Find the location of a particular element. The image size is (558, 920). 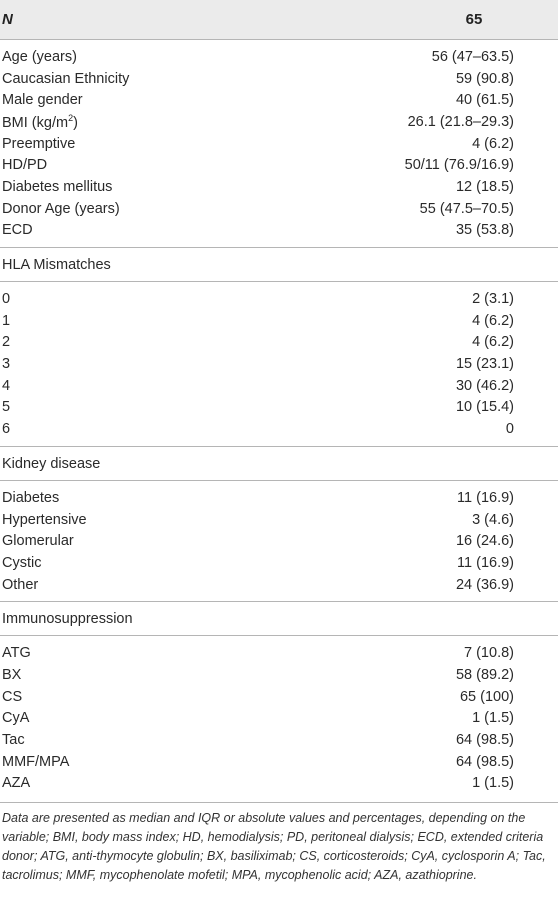

row-label: ECD is located at coordinates (157, 230).